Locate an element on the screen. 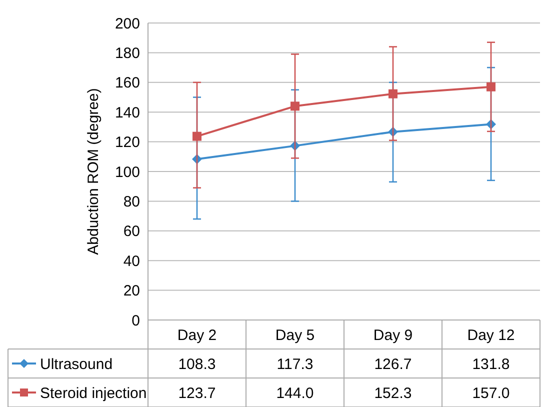 This screenshot has height=407, width=542. y-tick-label: 200 is located at coordinates (127, 23).